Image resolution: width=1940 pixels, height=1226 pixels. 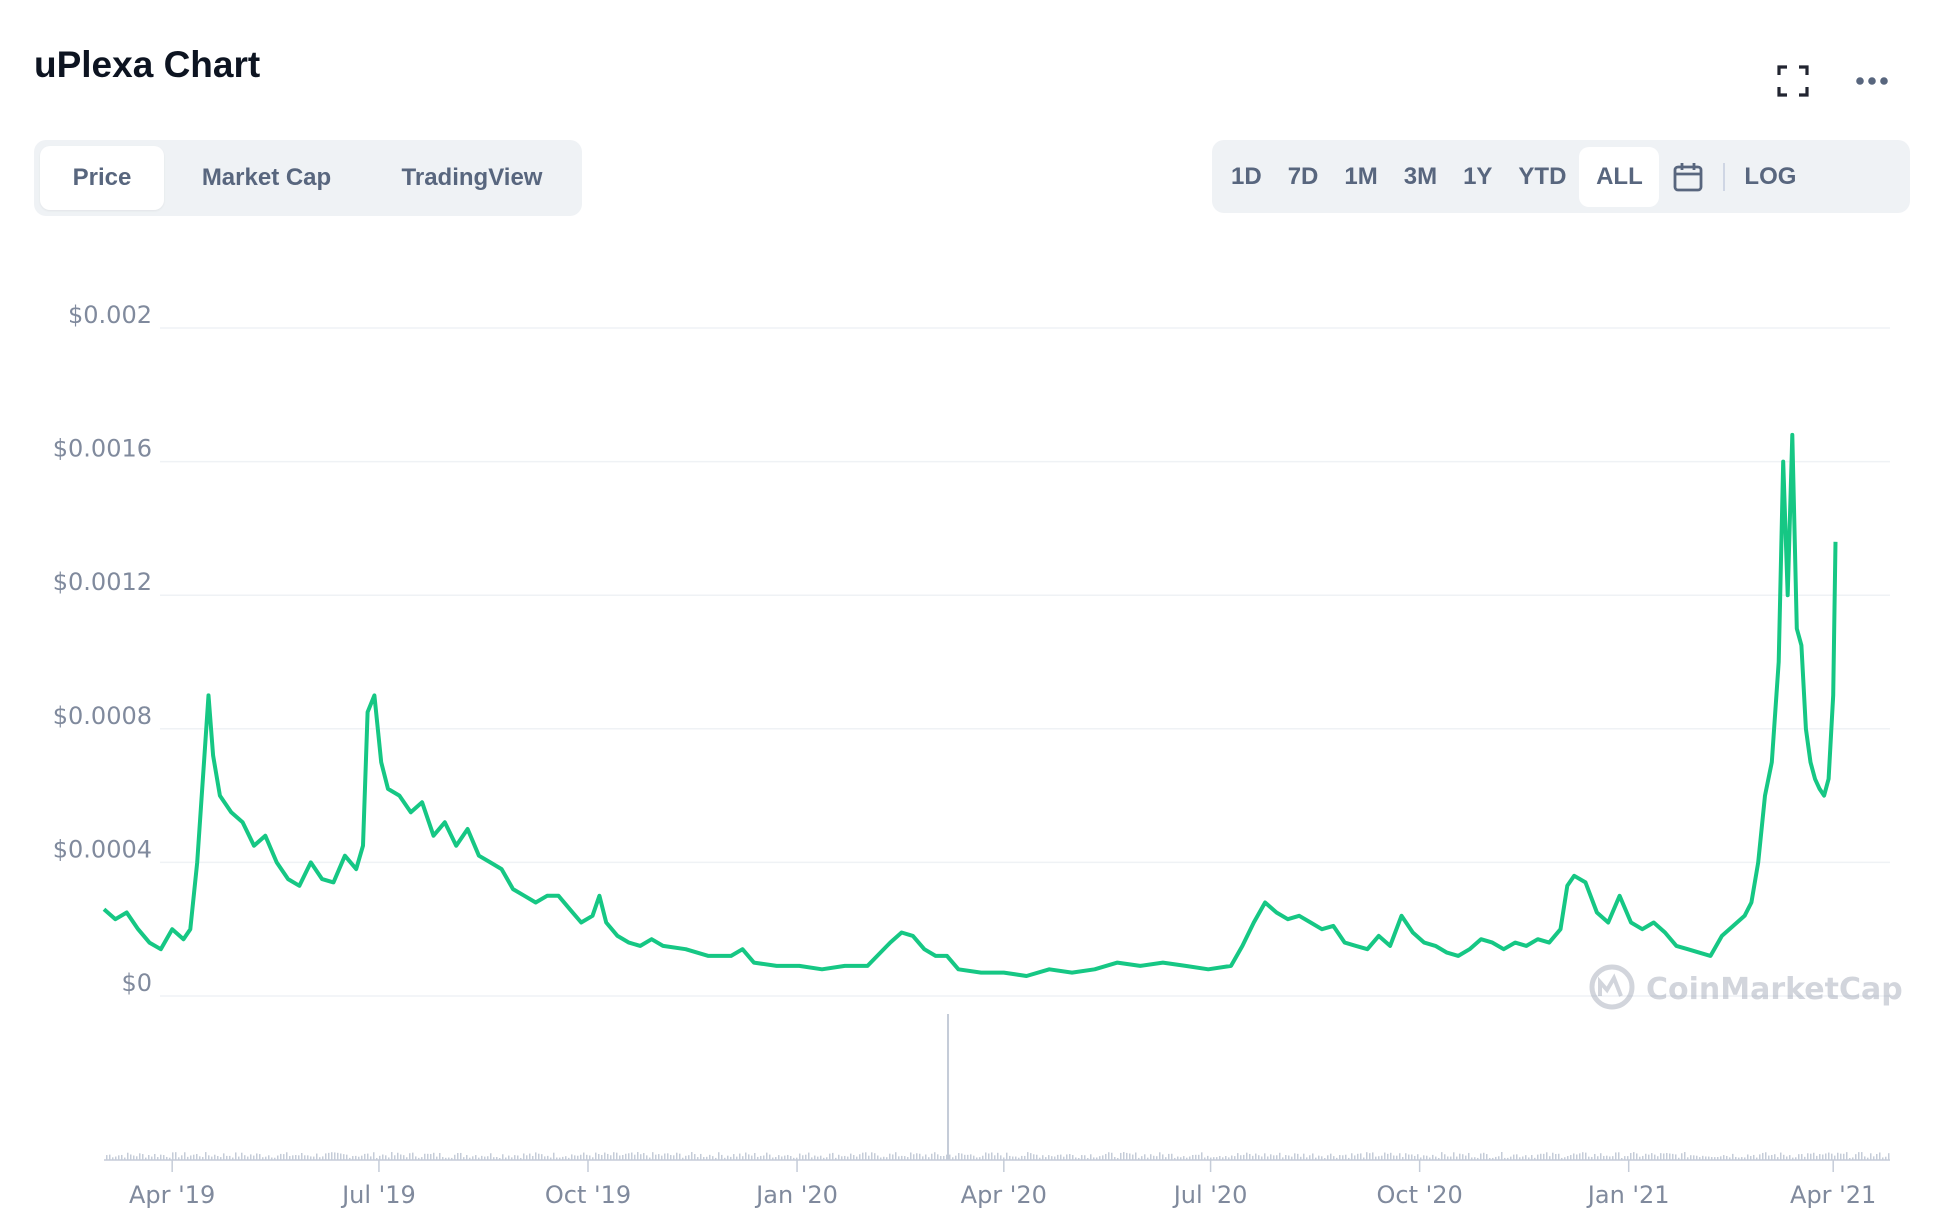 What do you see at coordinates (1303, 176) in the screenshot?
I see `range-7d: 7D` at bounding box center [1303, 176].